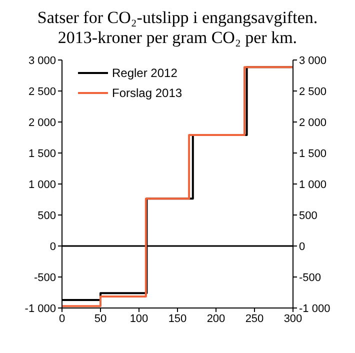 The height and width of the screenshot is (353, 355). Describe the element at coordinates (62, 318) in the screenshot. I see `x-tick-label: 0` at that location.